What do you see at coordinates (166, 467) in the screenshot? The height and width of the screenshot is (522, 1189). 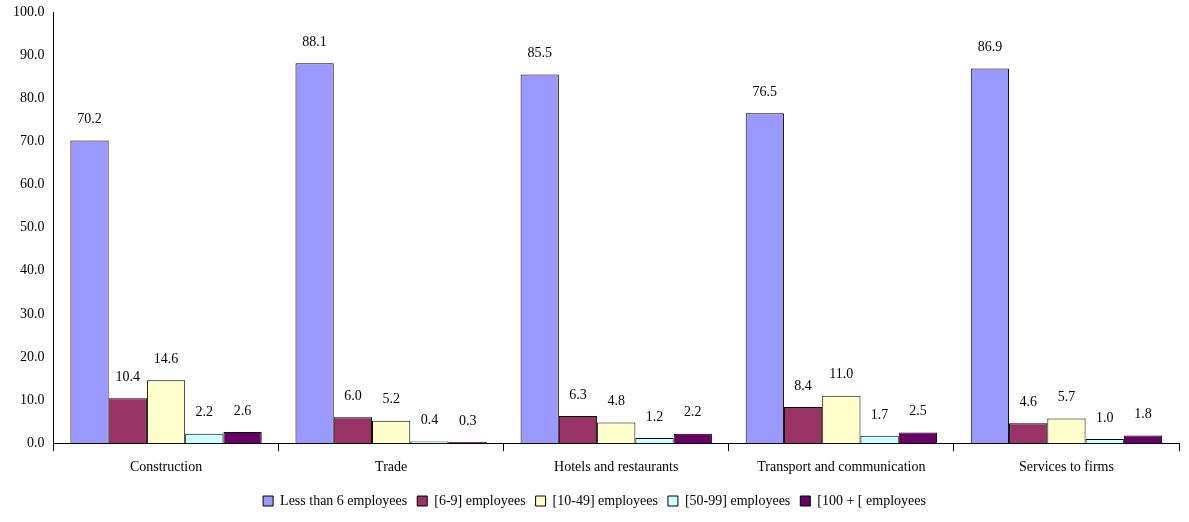 I see `x-tick-label: Construction` at bounding box center [166, 467].